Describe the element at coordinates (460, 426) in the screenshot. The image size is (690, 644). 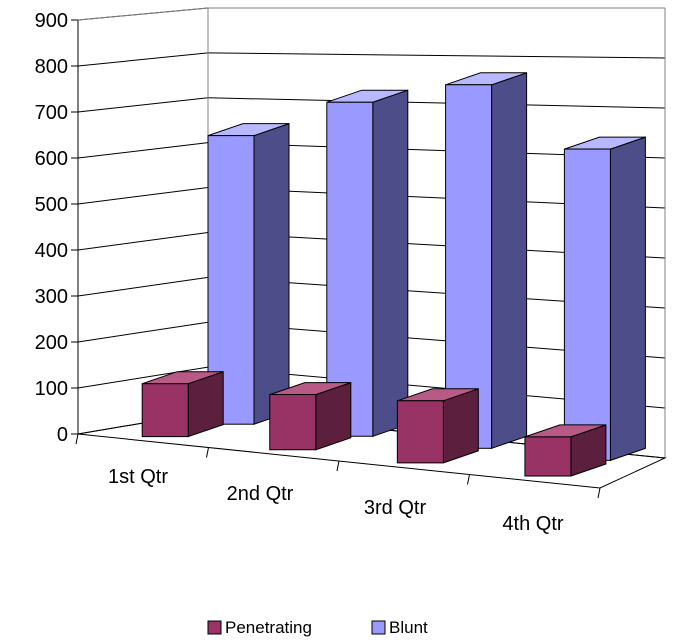
I see `bar-penetrating-3-side` at that location.